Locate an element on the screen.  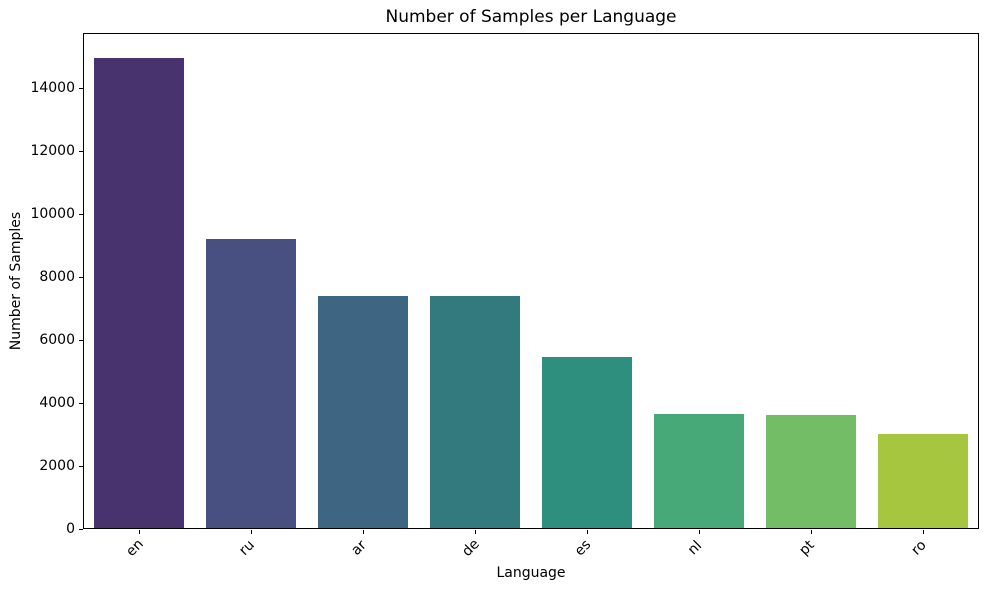
x-tick-label-text: en is located at coordinates (135, 548).